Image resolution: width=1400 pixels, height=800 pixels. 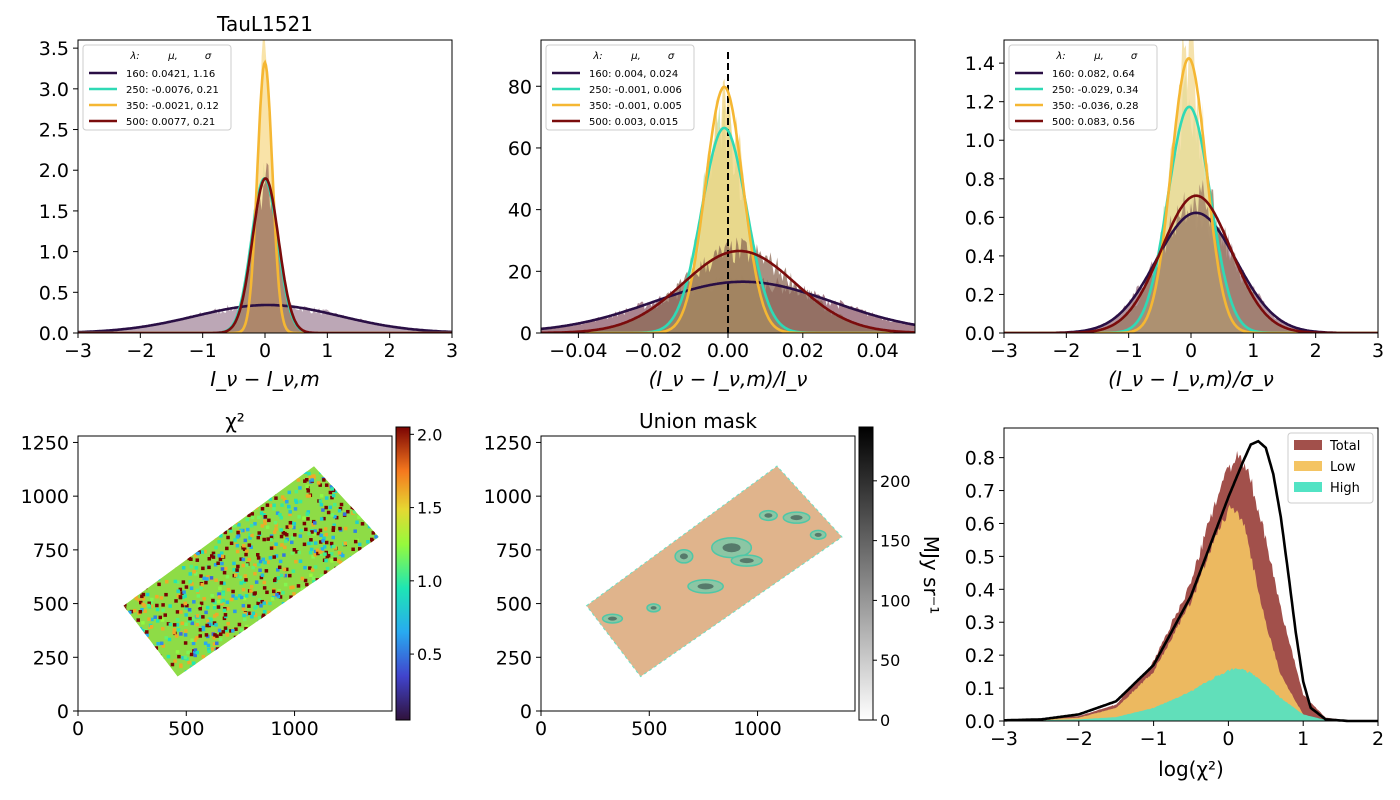 I want to click on y-tick-label: 1.4, so click(x=980, y=64).